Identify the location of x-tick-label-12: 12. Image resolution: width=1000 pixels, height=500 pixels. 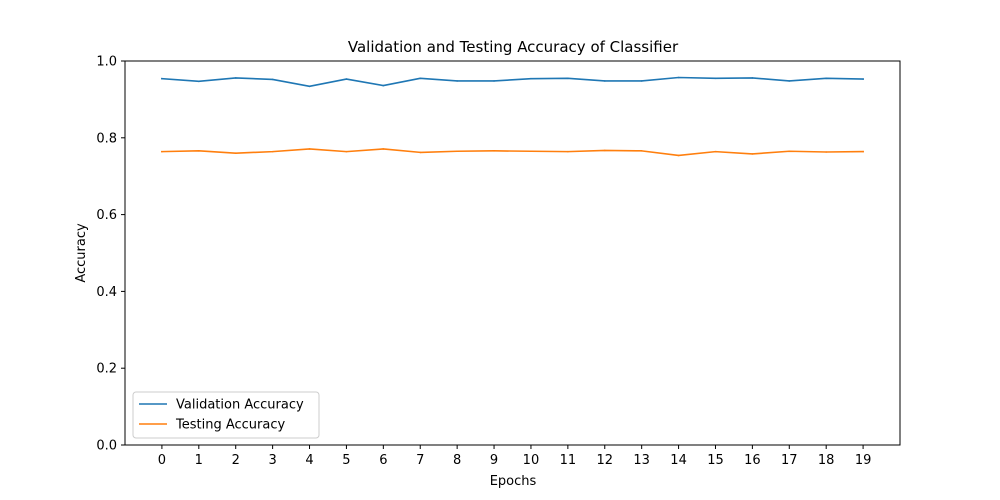
(604, 460).